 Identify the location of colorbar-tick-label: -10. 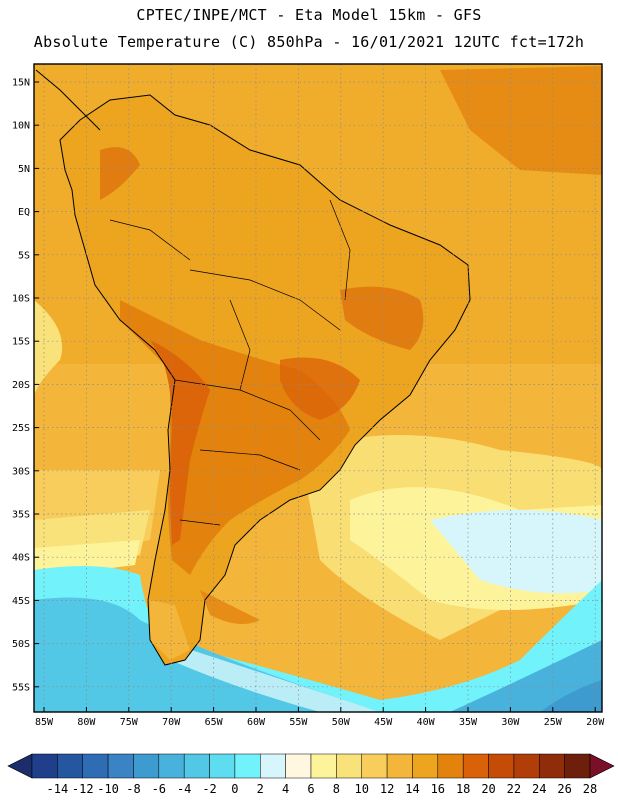
(108, 789).